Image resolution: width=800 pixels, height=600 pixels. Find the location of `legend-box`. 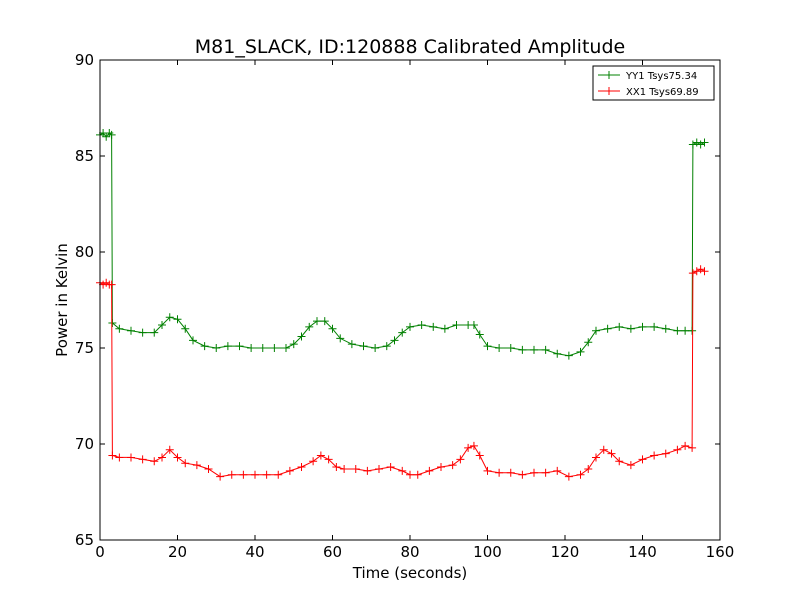

legend-box is located at coordinates (653, 83).